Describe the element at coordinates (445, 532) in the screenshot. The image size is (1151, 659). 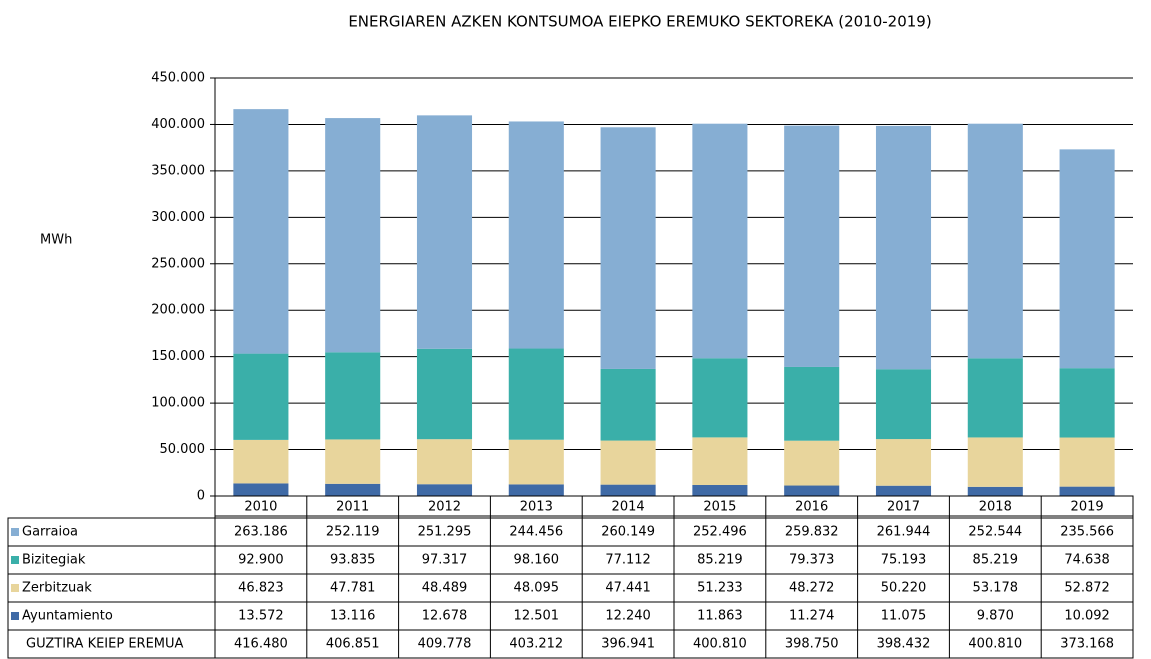
I see `table-cell: 251.295` at that location.